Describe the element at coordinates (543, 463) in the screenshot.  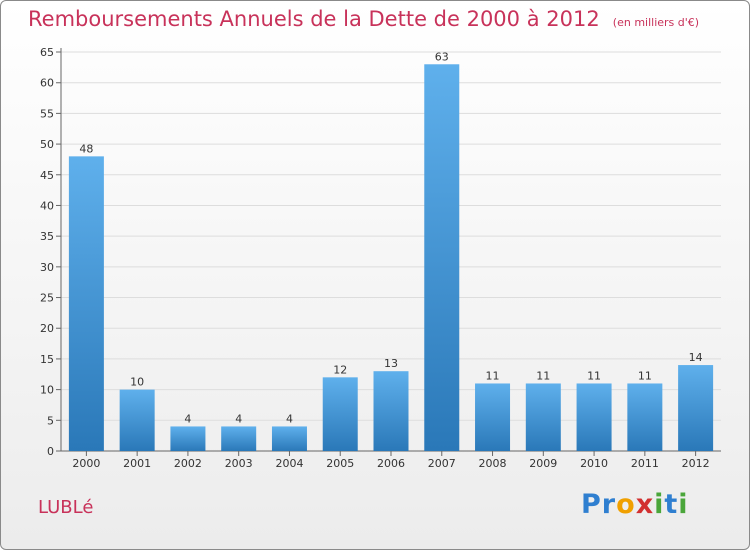
I see `x-tick-label: 2009` at that location.